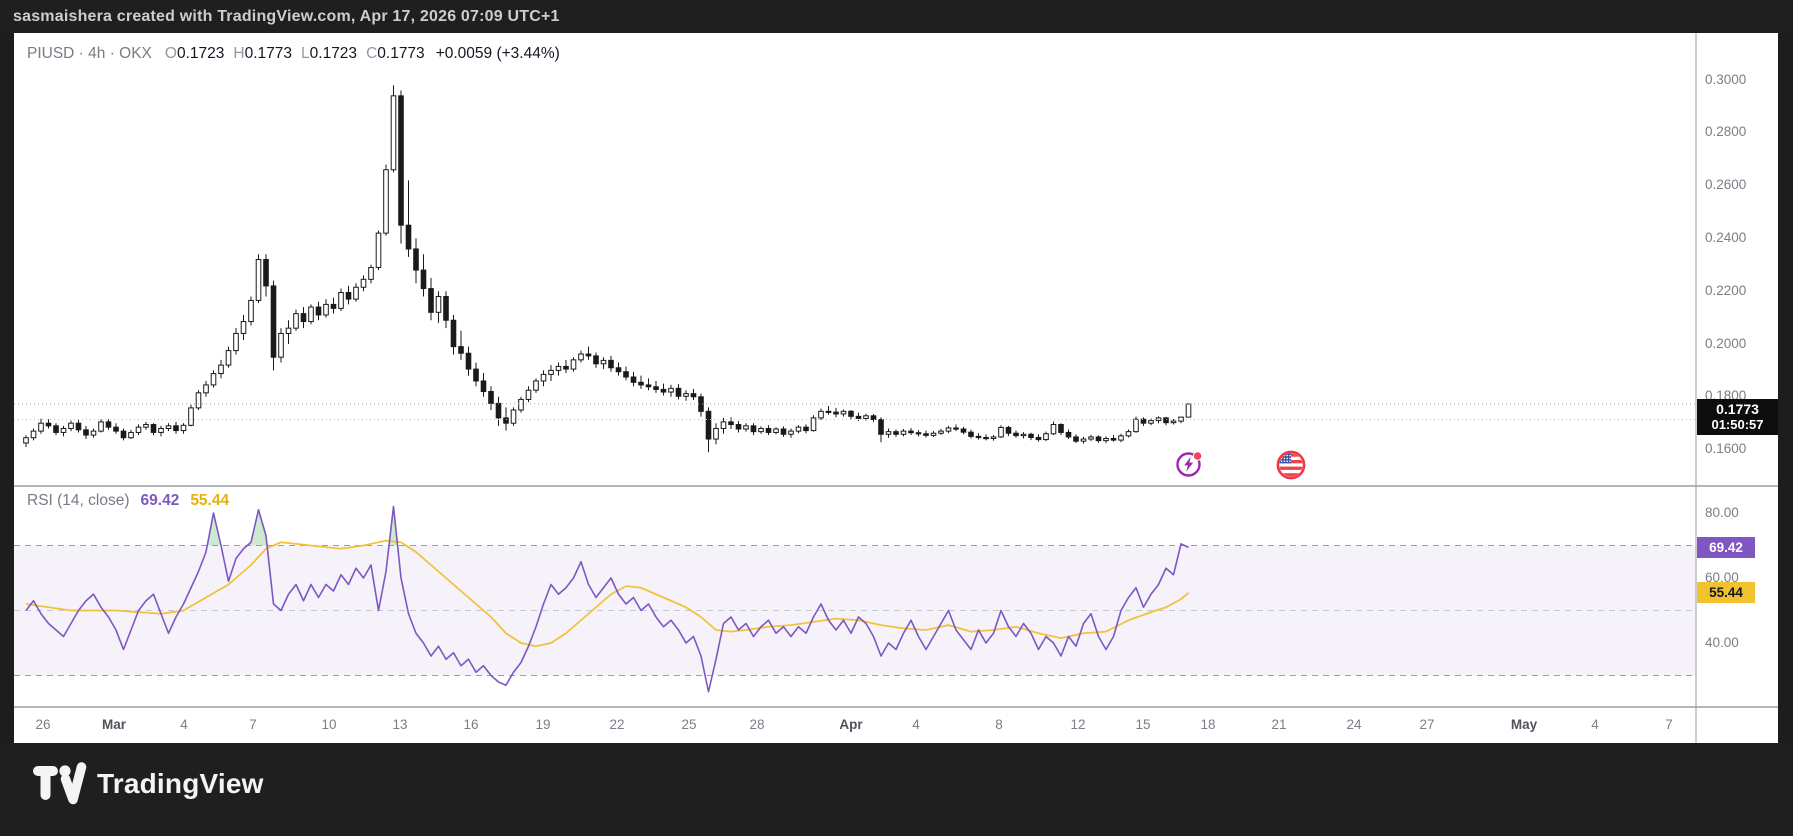 The width and height of the screenshot is (1793, 836). Describe the element at coordinates (896, 789) in the screenshot. I see `footer-bar: TradingView` at that location.